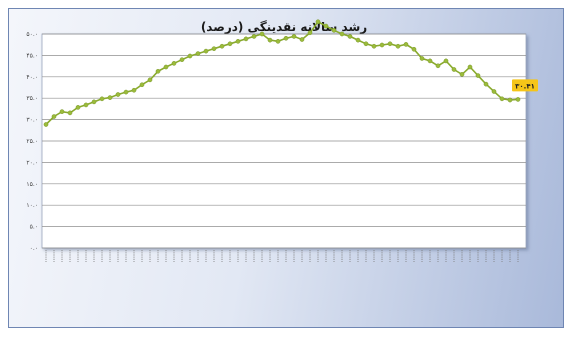 The image size is (578, 338). Describe the element at coordinates (32, 162) in the screenshot. I see `y-tick-label: ۲۰.۰` at that location.